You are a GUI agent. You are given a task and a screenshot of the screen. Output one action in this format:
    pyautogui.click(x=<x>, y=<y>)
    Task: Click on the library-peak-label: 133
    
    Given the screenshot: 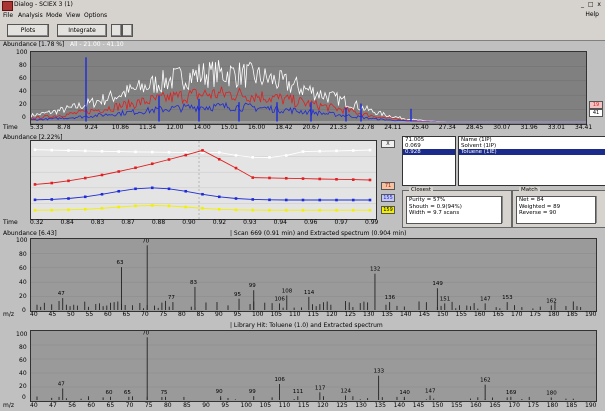 What is the action you would take?
    pyautogui.click(x=379, y=372)
    